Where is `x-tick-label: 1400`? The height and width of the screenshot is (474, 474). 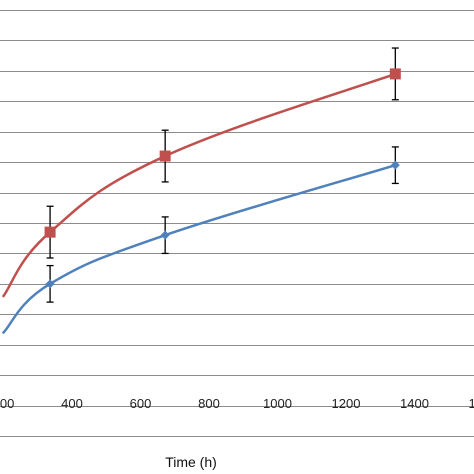
x-tick-label: 1400 is located at coordinates (414, 403).